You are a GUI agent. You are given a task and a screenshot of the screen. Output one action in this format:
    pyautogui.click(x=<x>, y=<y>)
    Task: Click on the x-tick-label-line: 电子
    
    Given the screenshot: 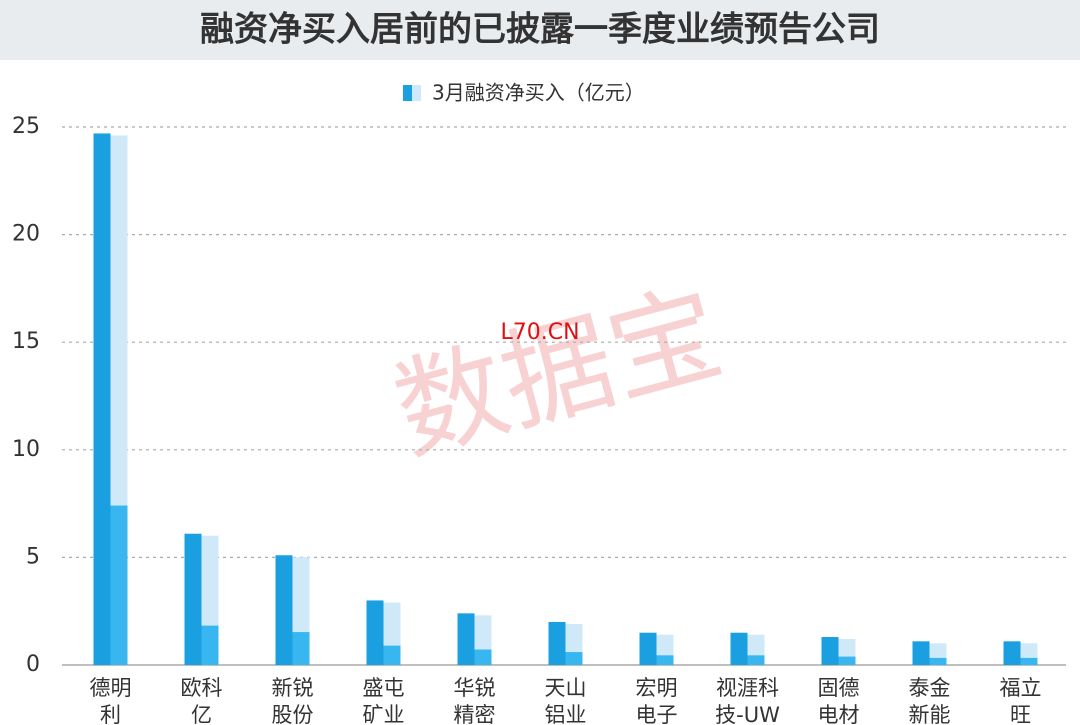 What is the action you would take?
    pyautogui.click(x=657, y=714)
    